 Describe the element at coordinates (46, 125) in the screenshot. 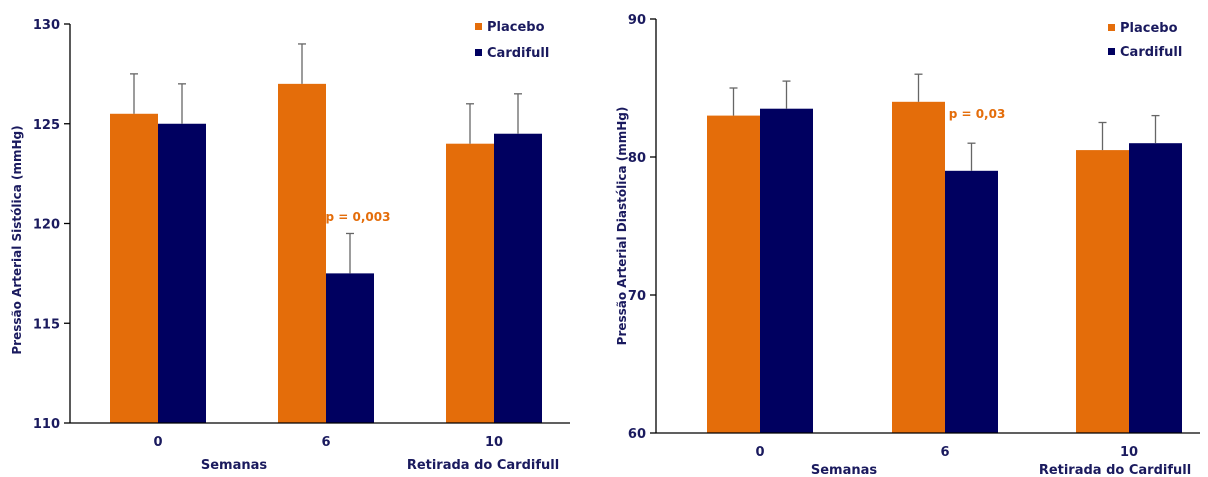

I see `y-tick-label: 125` at that location.